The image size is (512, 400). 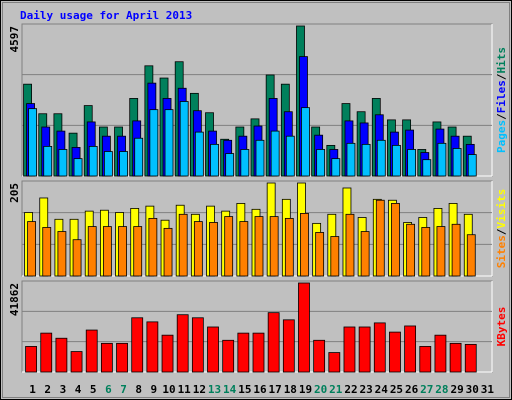 I want to click on y-max-label: 205, so click(x=14, y=193).